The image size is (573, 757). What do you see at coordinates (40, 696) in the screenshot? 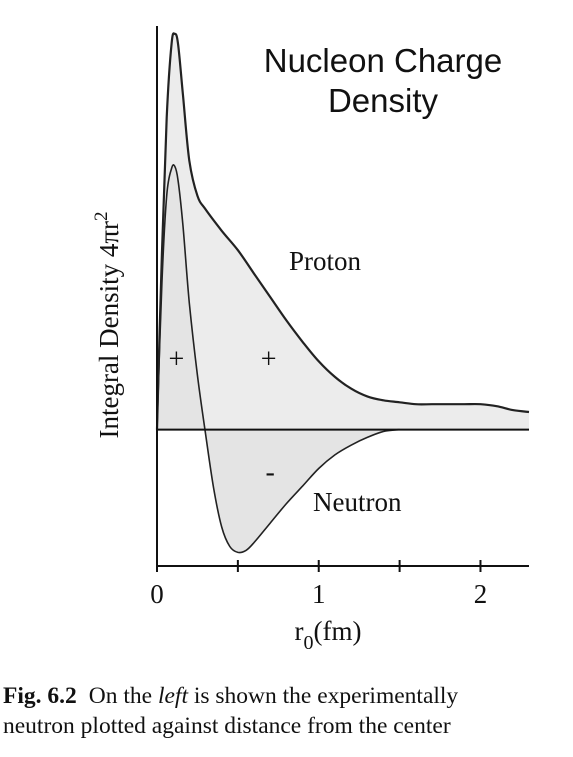
I see `figure-label: Fig. 6.2` at bounding box center [40, 696].